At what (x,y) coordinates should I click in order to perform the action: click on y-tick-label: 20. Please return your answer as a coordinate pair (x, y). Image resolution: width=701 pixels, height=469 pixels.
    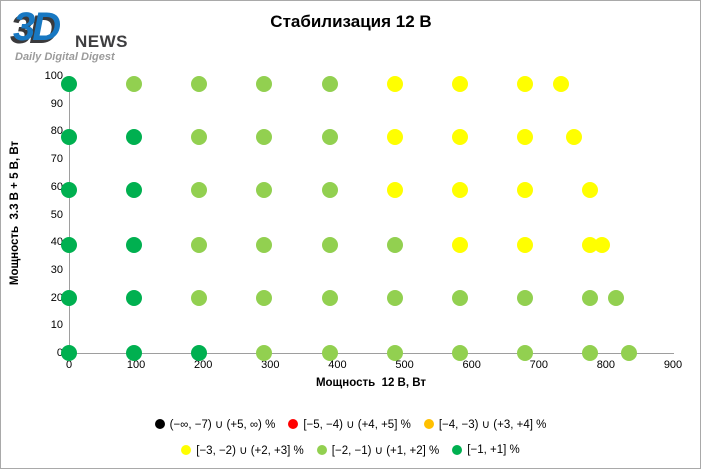
    Looking at the image, I should click on (56, 297).